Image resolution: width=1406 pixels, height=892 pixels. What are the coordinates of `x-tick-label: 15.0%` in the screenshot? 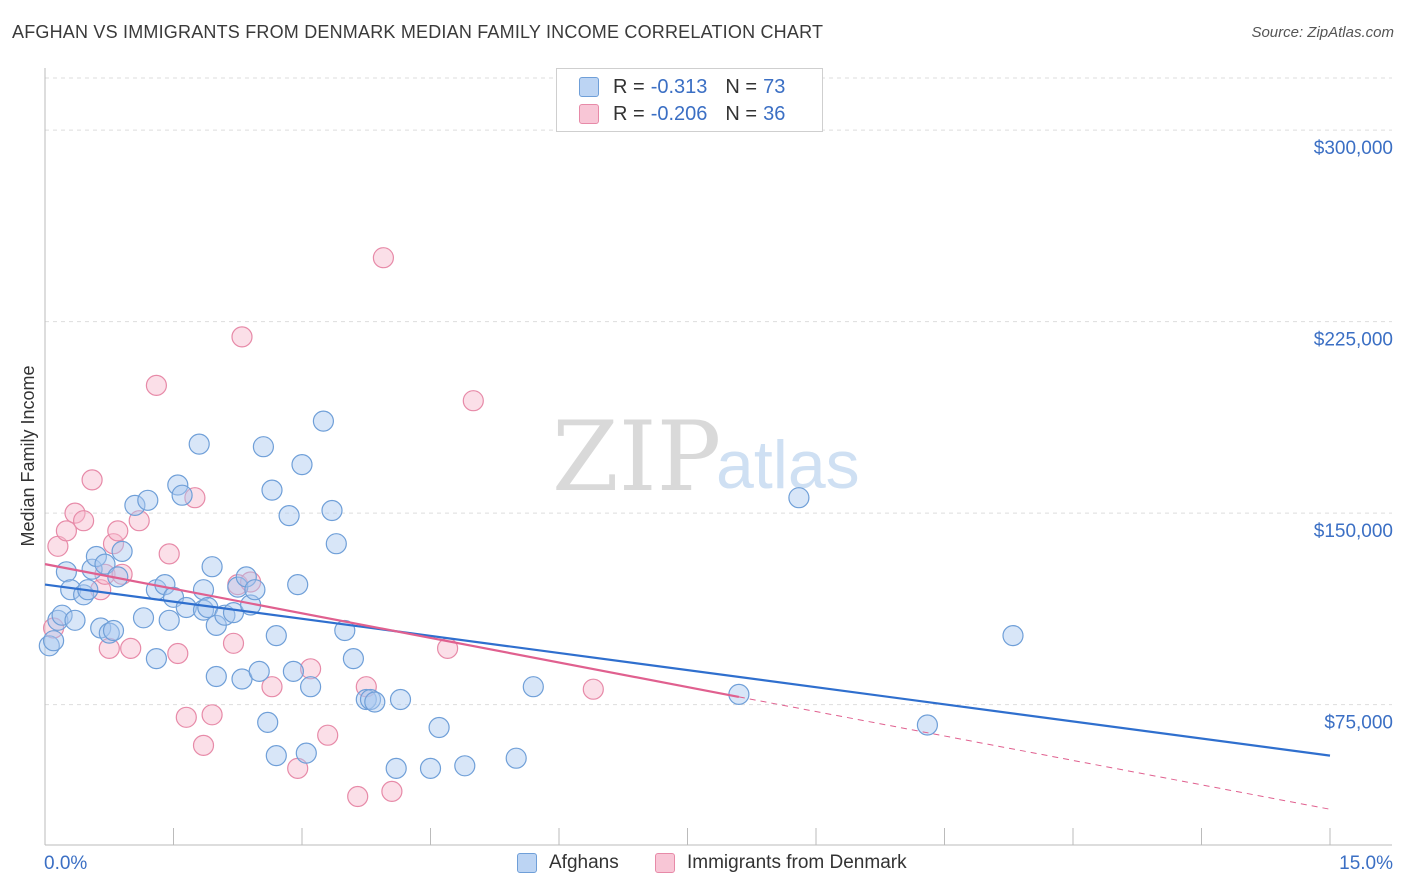 It's located at (1366, 863).